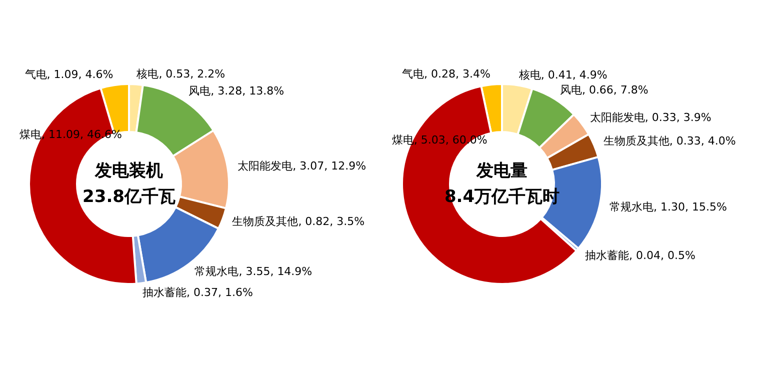 The height and width of the screenshot is (378, 763). I want to click on data-label: , 0.33, 3.9%, so click(678, 117).